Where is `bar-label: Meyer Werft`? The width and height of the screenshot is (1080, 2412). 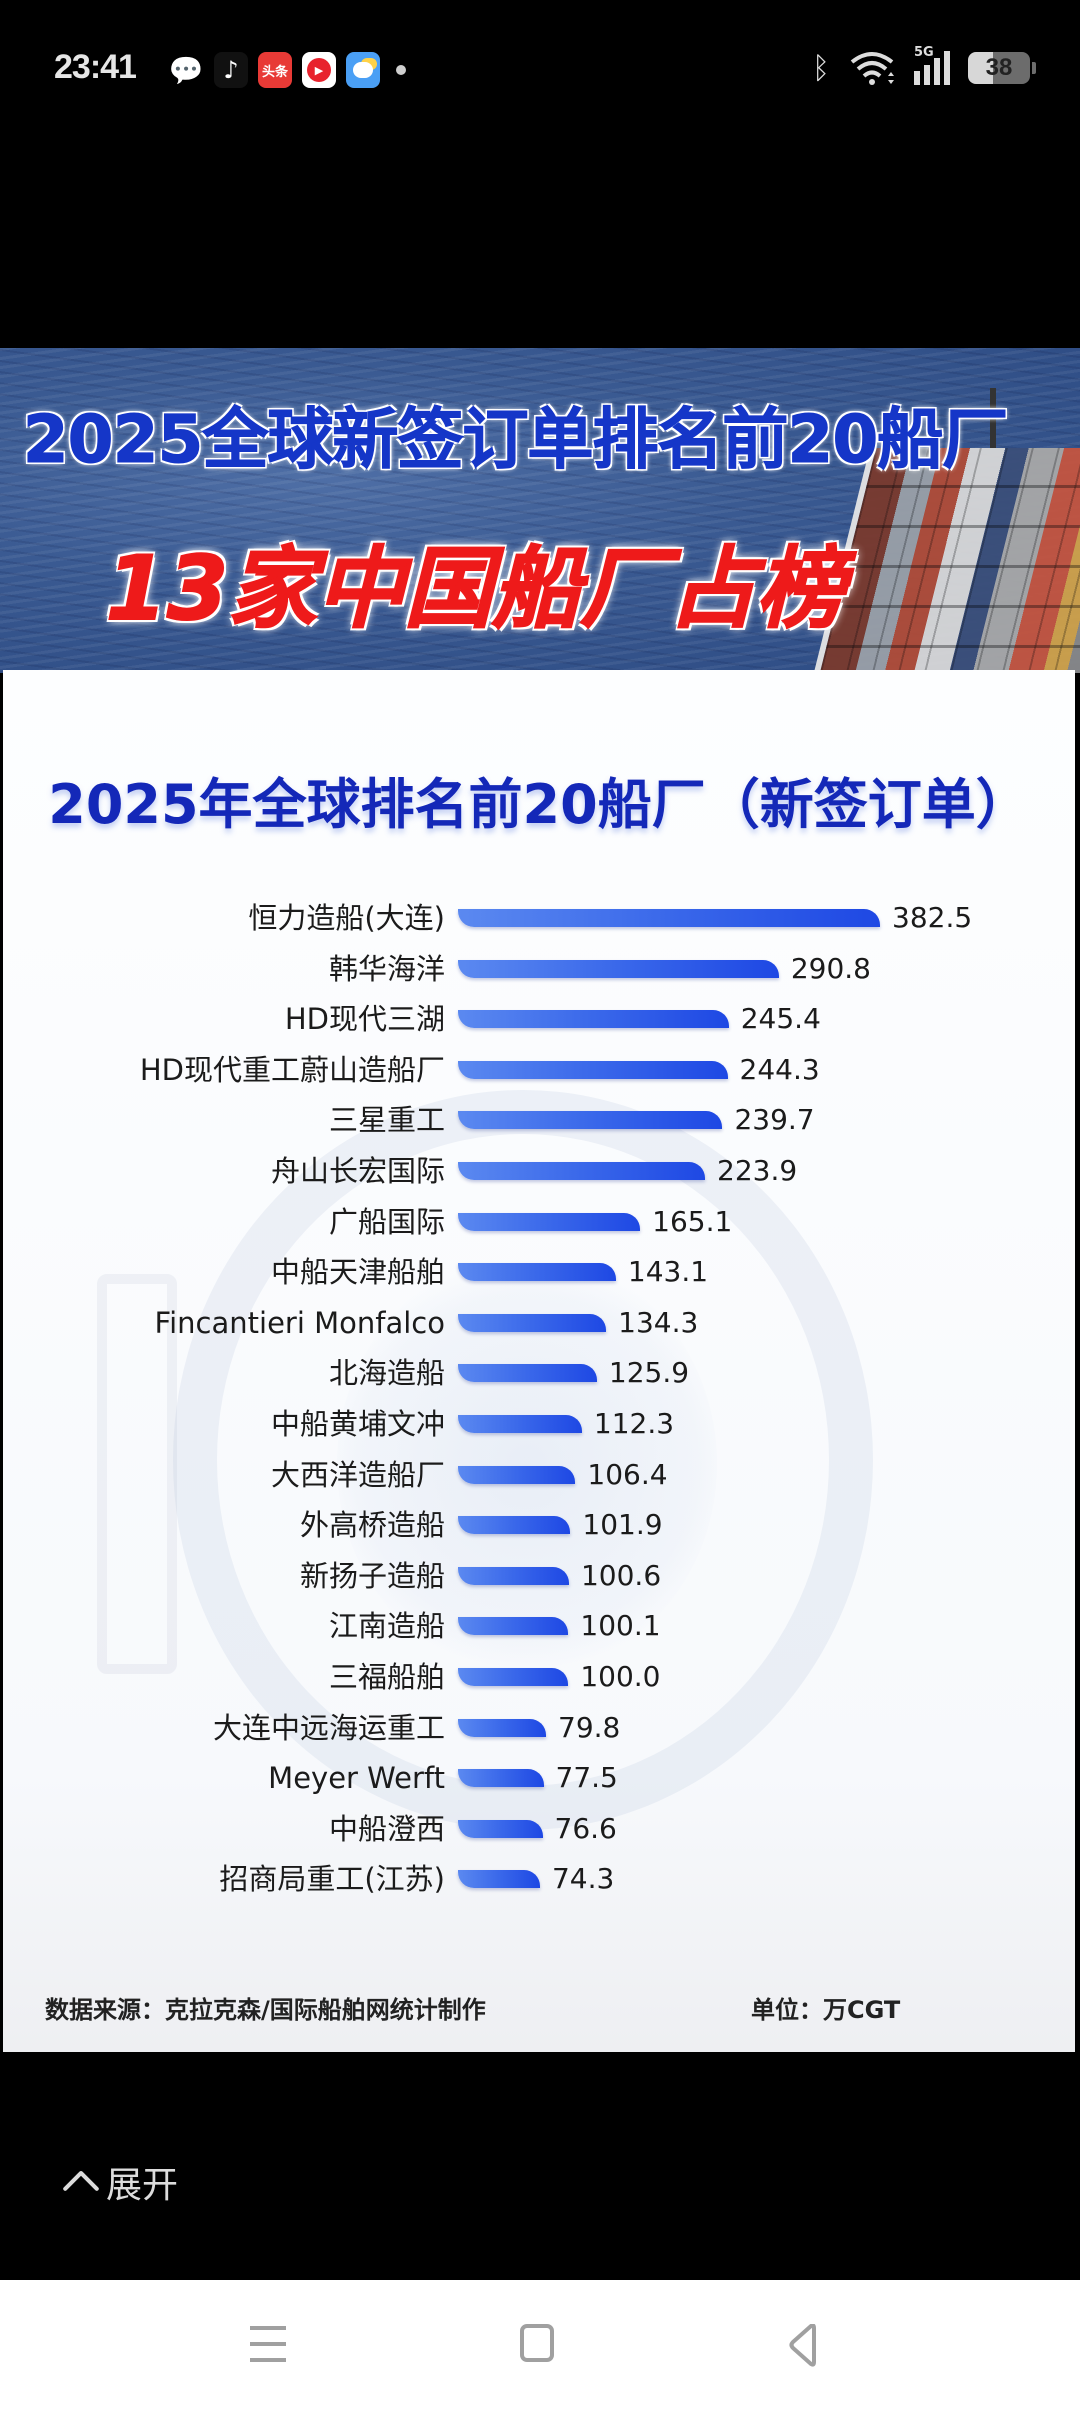 bar-label: Meyer Werft is located at coordinates (356, 1778).